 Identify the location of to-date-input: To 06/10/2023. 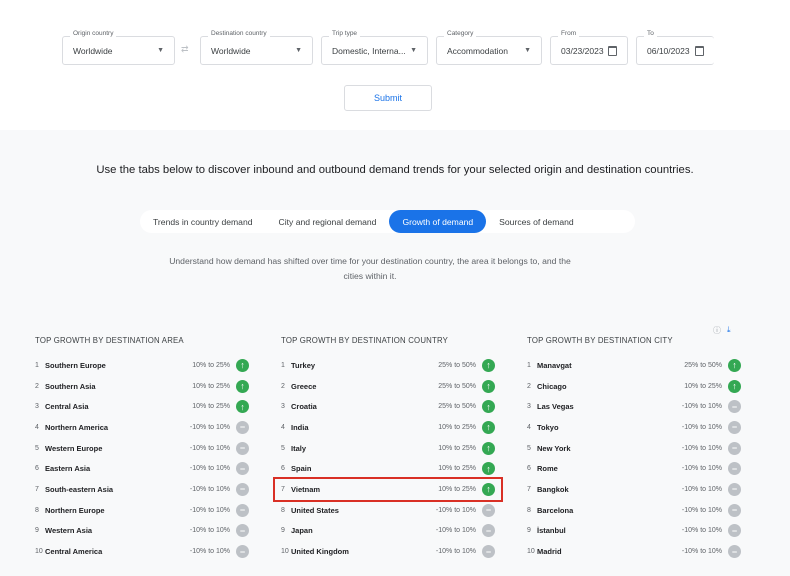
(675, 47).